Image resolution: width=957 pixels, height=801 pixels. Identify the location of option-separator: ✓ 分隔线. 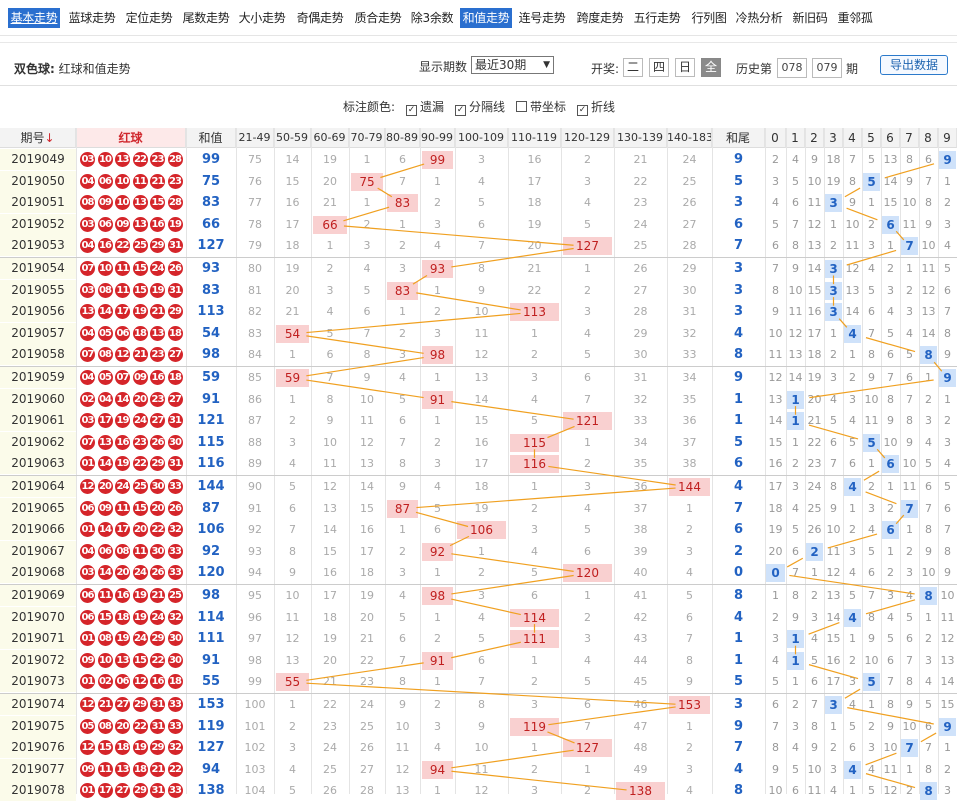
(480, 108).